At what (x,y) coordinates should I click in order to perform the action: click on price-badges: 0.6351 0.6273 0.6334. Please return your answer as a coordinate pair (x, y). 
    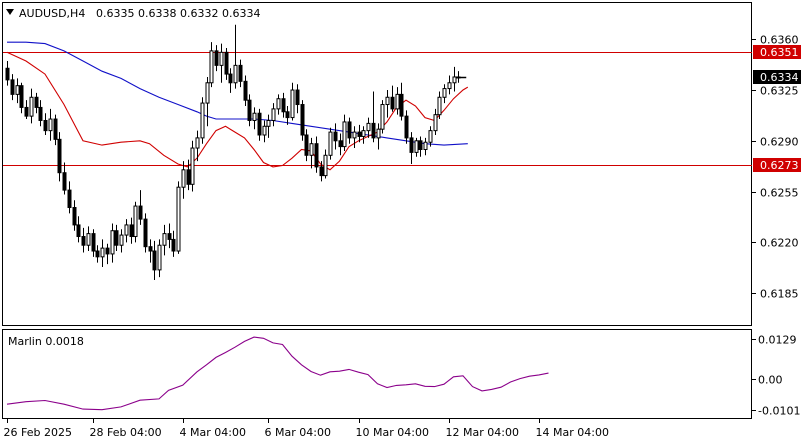
    Looking at the image, I should click on (630, 108).